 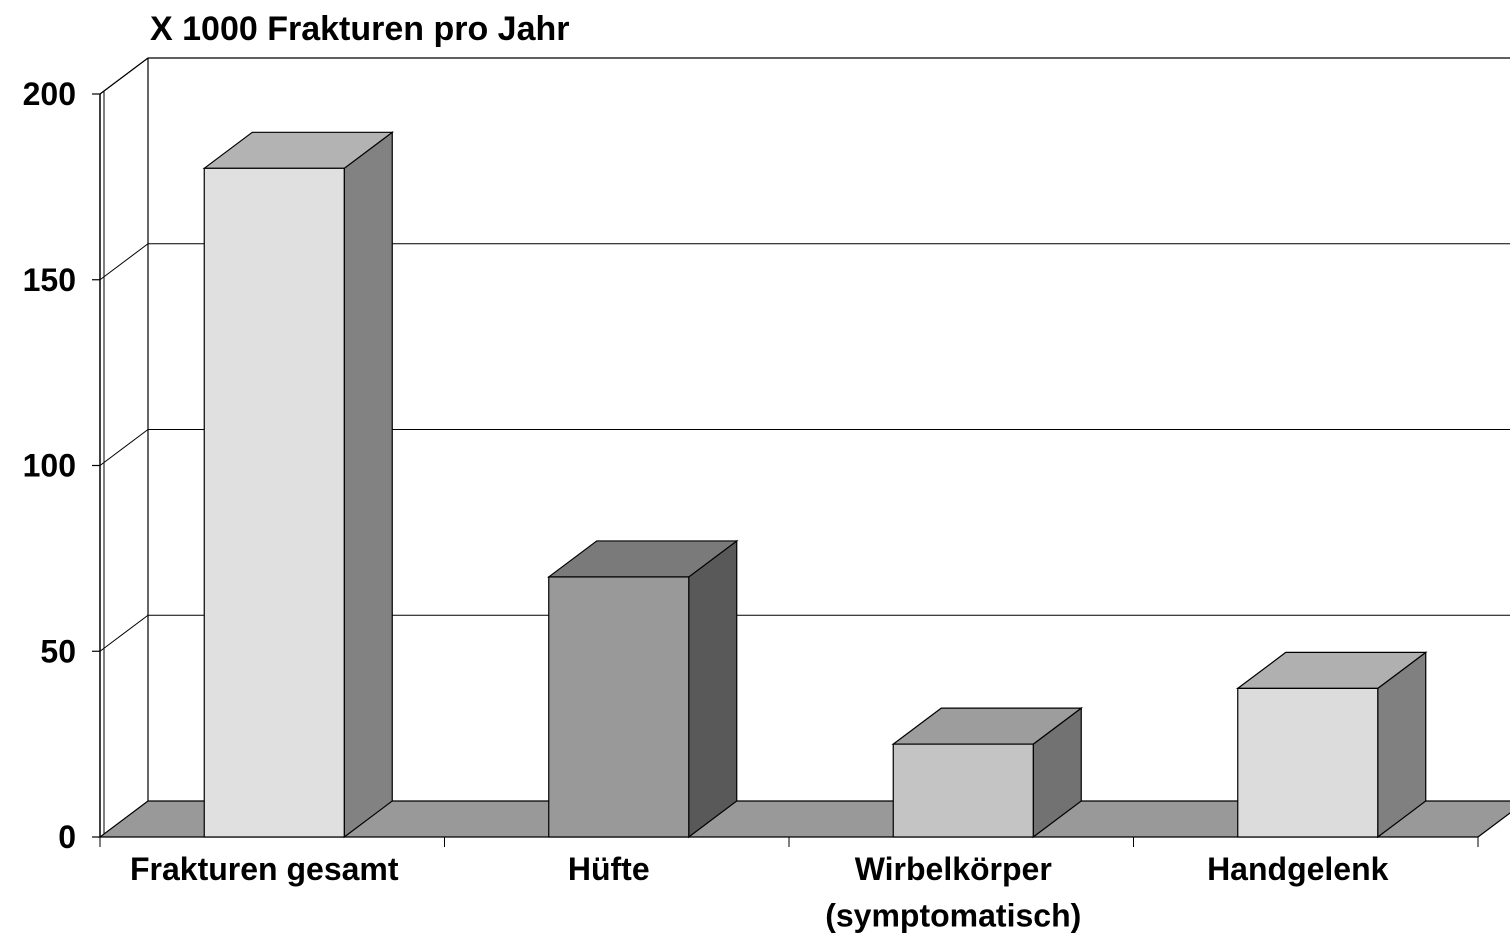 What do you see at coordinates (49, 280) in the screenshot?
I see `y-tick-label: 150` at bounding box center [49, 280].